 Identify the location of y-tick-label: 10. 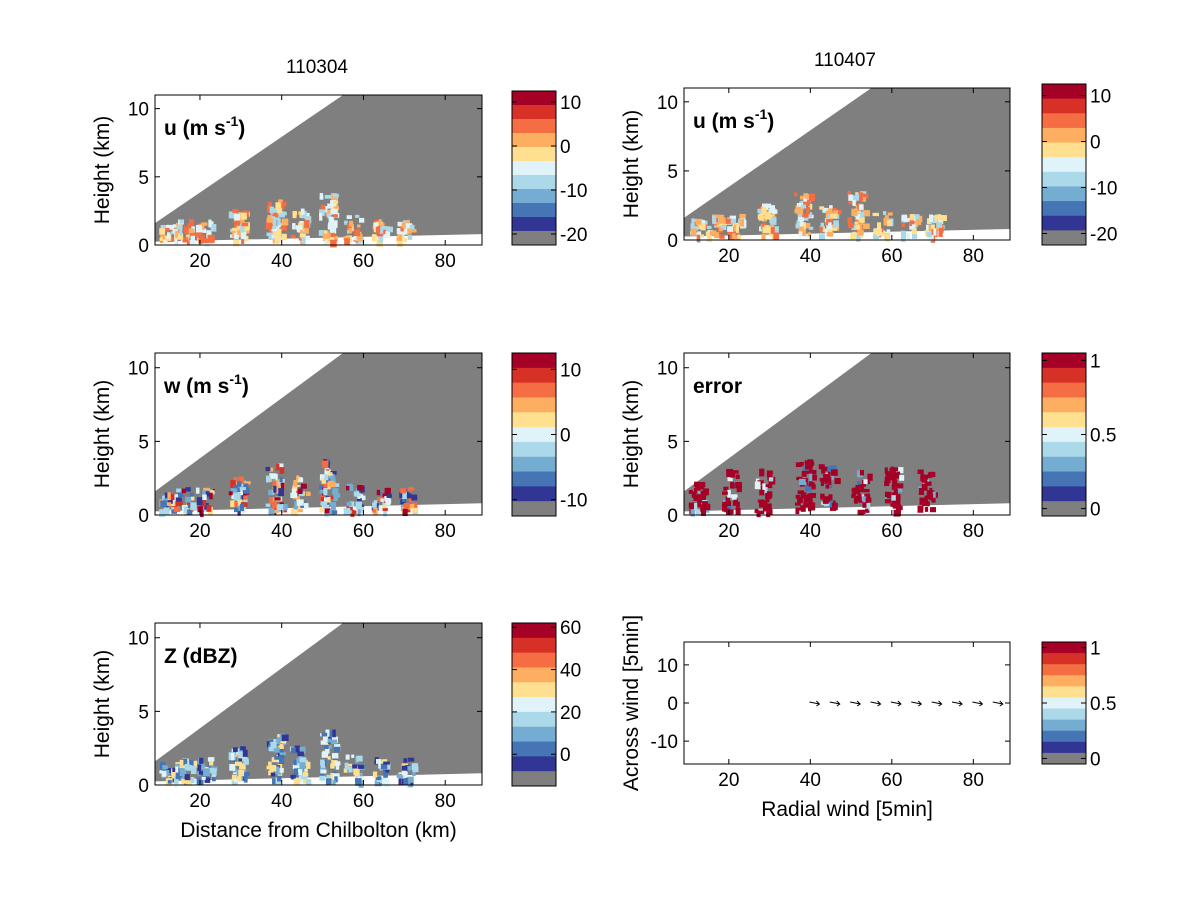
(667, 103).